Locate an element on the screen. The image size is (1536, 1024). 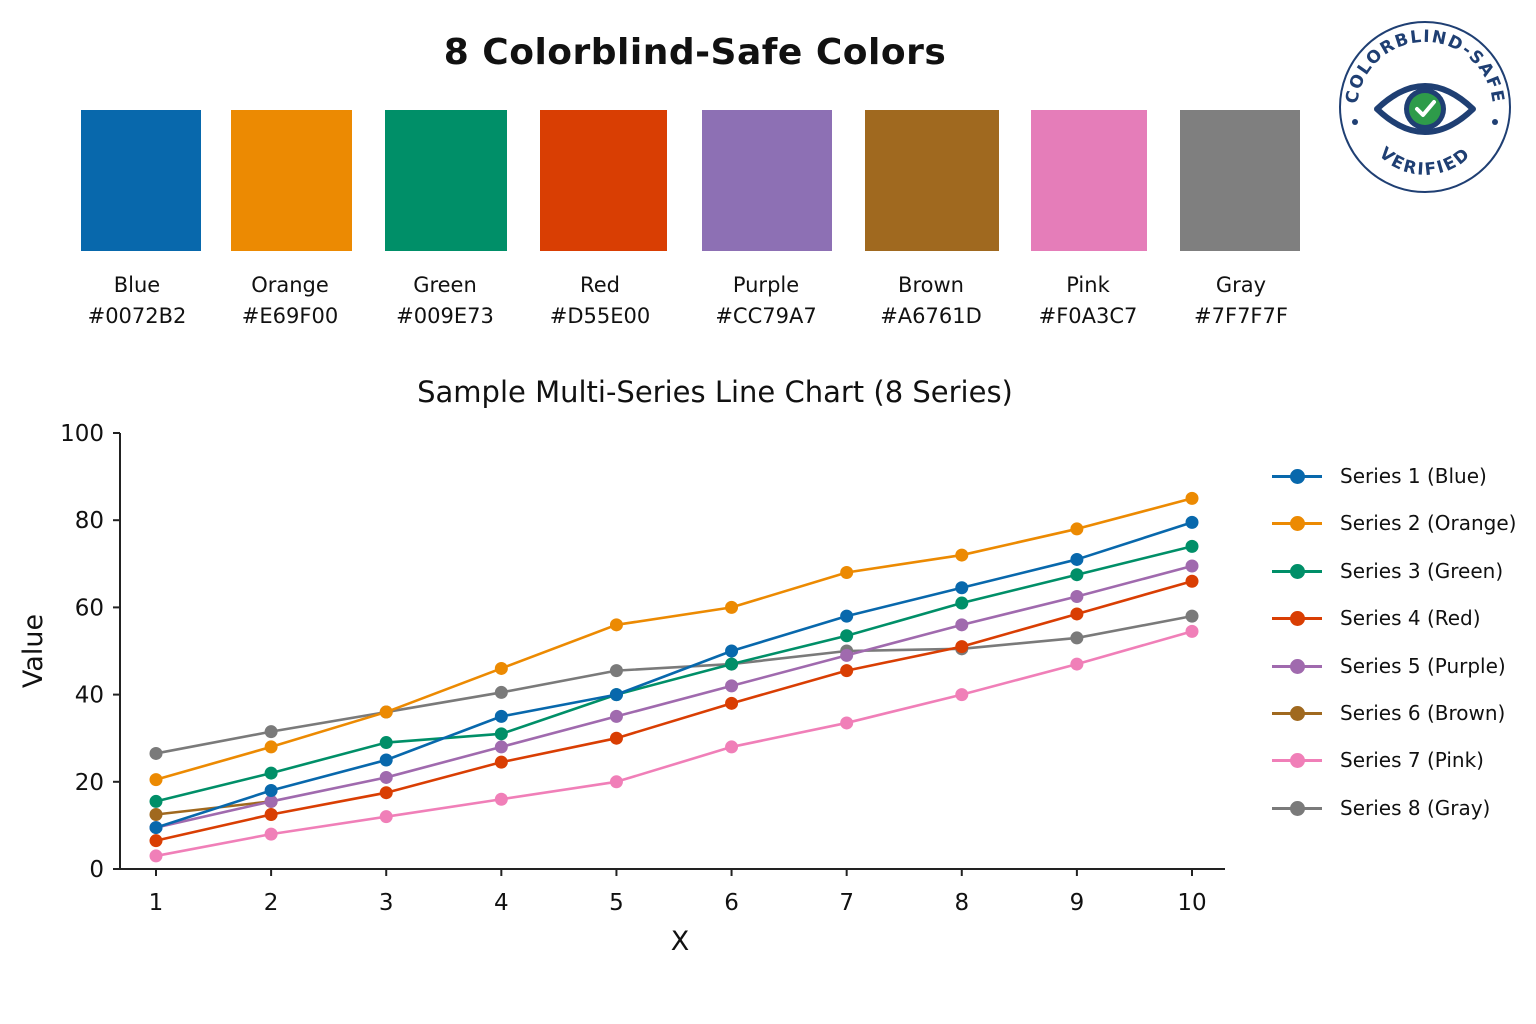
legend-item: Series 1 (Blue) is located at coordinates (1400, 483).